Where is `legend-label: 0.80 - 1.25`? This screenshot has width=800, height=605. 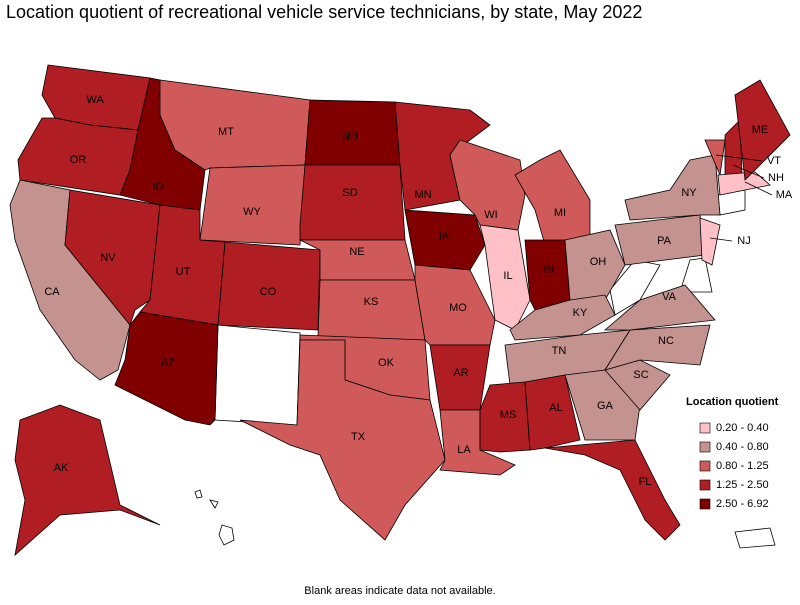 legend-label: 0.80 - 1.25 is located at coordinates (742, 466).